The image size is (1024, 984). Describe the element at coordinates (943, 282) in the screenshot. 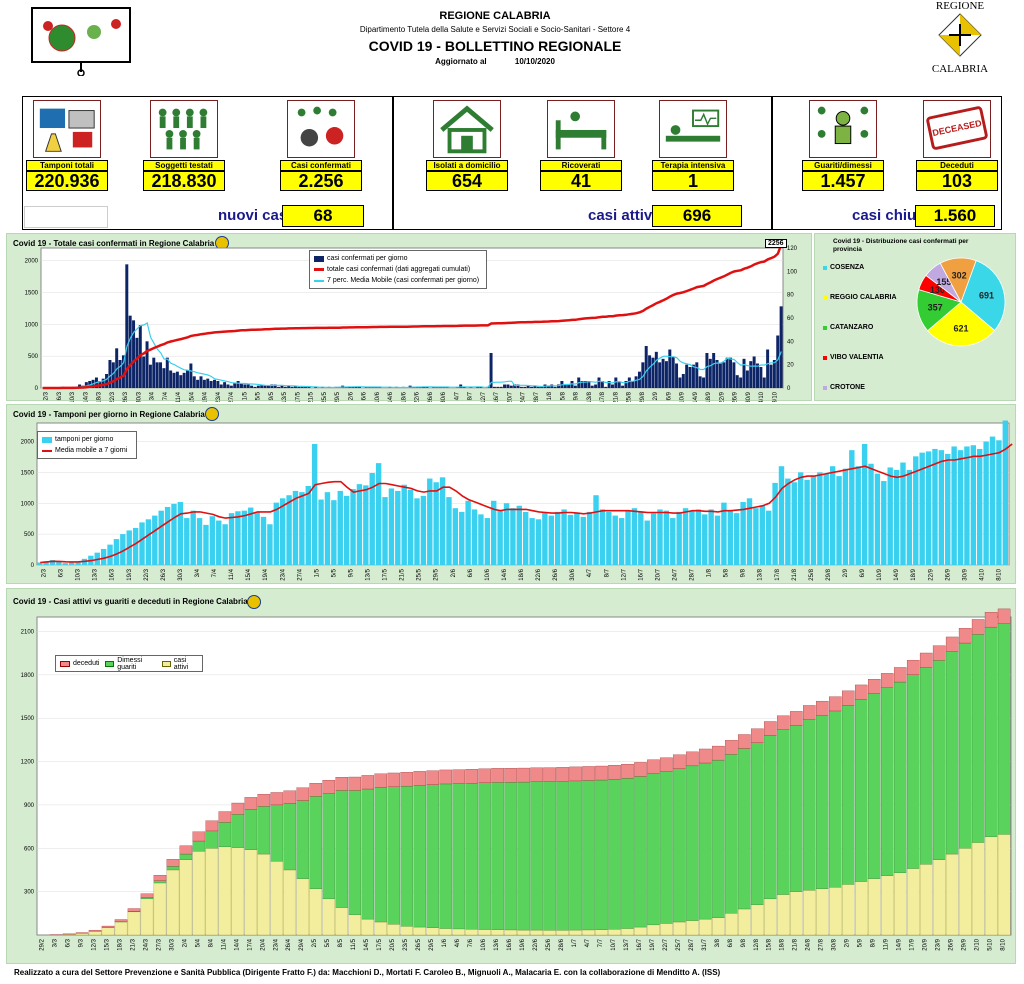

I see `pie-value-label: 155` at that location.